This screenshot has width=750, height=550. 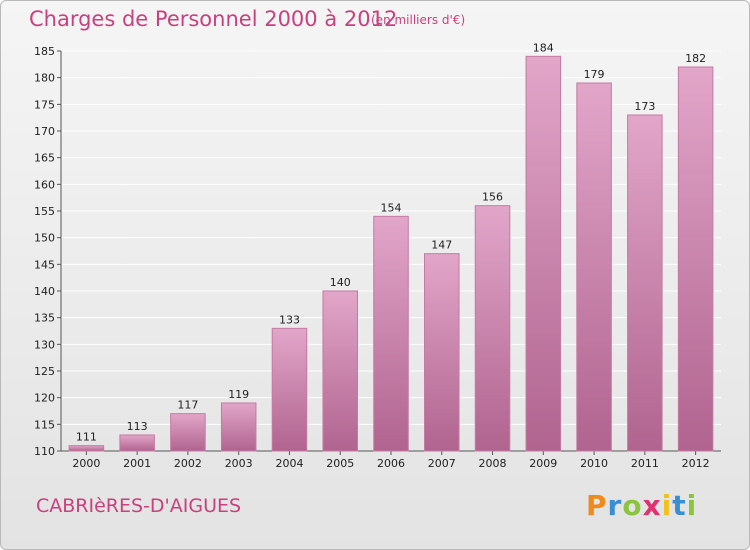 What do you see at coordinates (44, 451) in the screenshot?
I see `y-tick-label: 110` at bounding box center [44, 451].